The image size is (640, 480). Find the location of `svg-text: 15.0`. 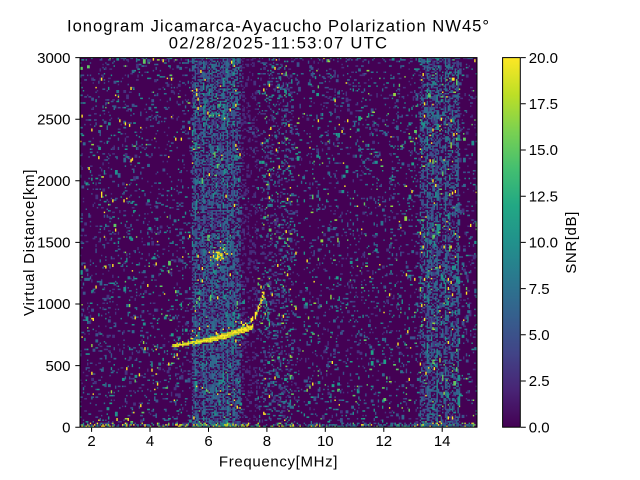

svg-text: 15.0 is located at coordinates (543, 150).